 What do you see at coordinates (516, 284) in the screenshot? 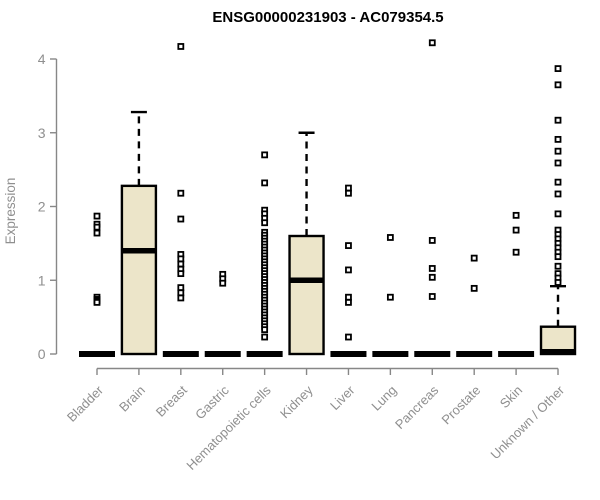
I see `boxplot-skin` at bounding box center [516, 284].